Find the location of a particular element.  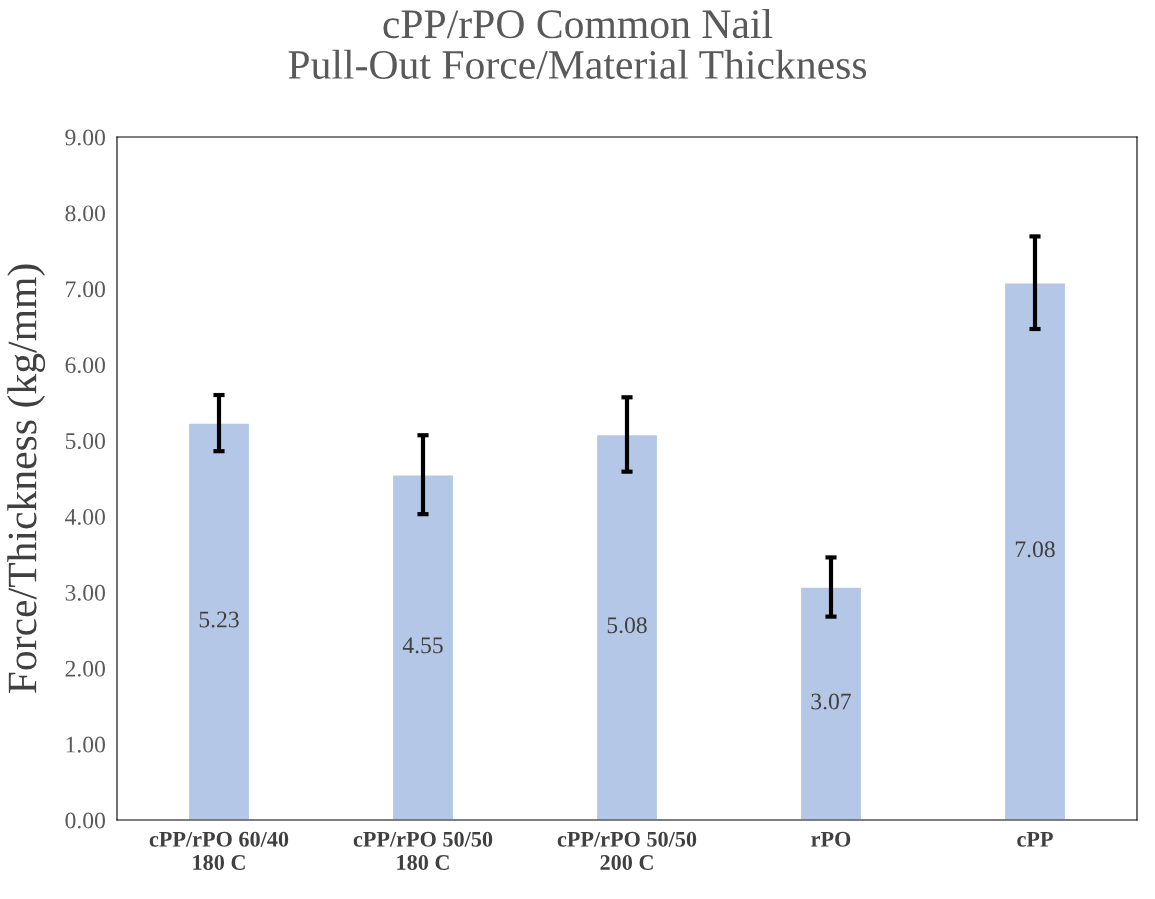

y-tick-label: 7.00 is located at coordinates (85, 289).